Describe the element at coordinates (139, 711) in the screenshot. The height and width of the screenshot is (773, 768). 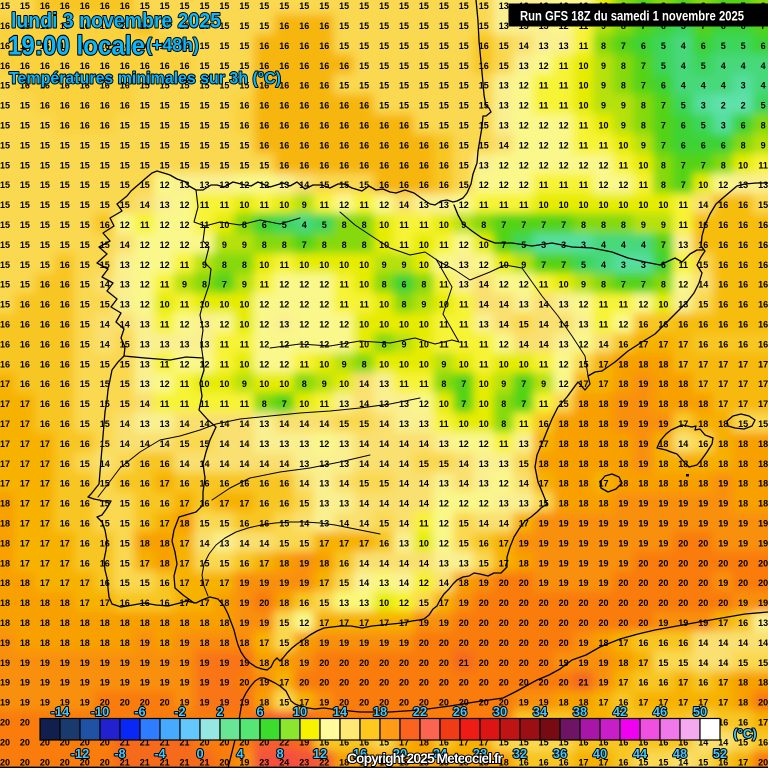
I see `svg-text: -6` at that location.